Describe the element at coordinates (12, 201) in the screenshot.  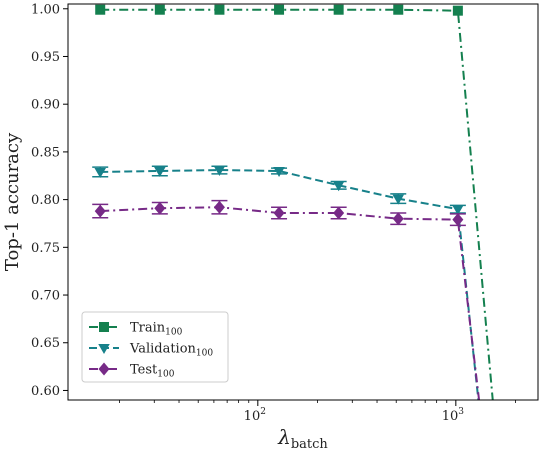
I see `y-axis-label: Top-1 accuracy` at that location.